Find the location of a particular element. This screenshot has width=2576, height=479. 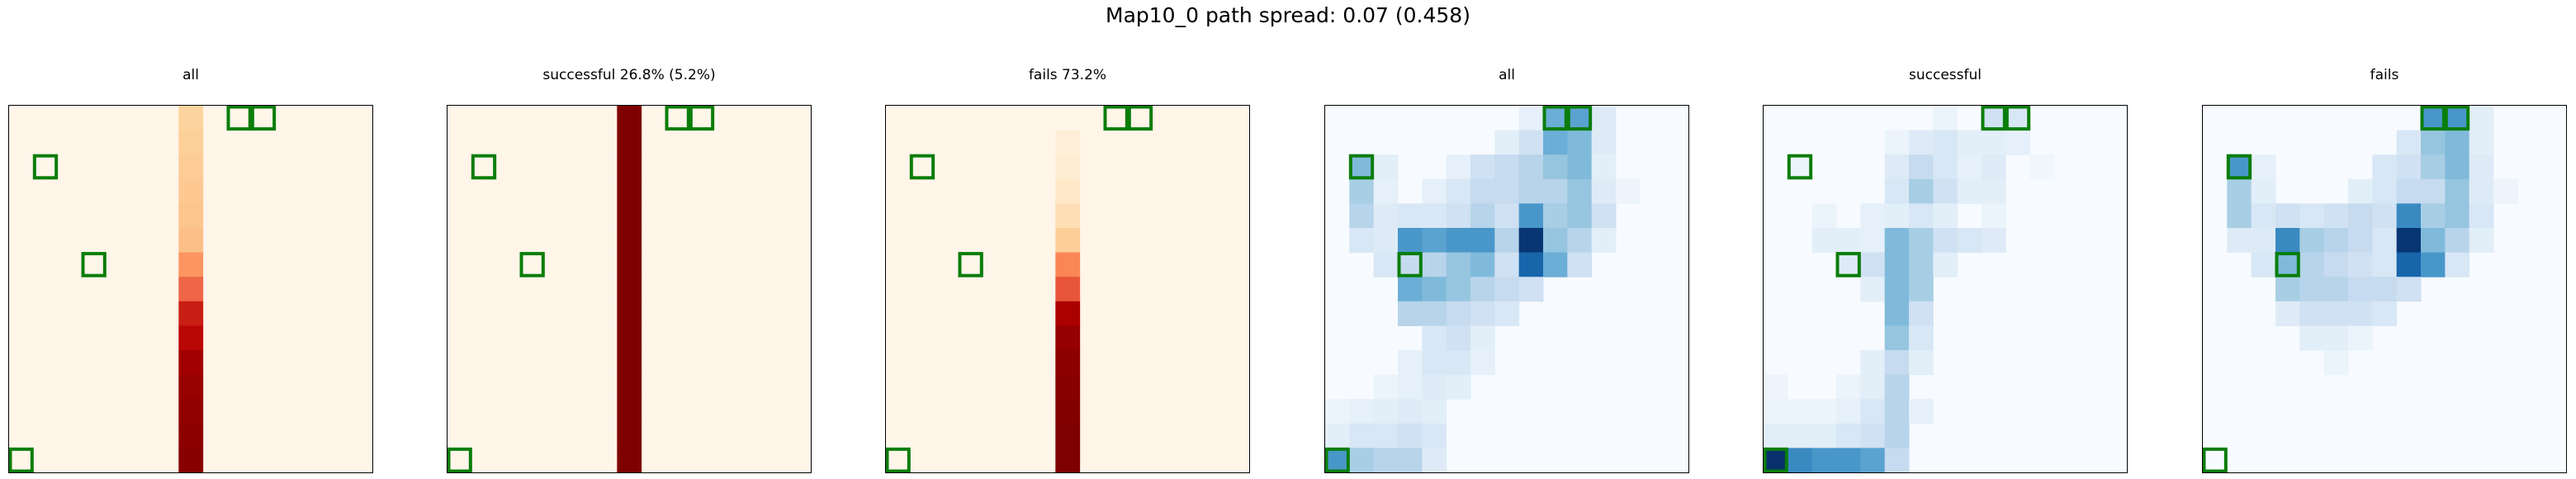

panel-successful-orange: successful 26.8% (5.2%) is located at coordinates (629, 239).